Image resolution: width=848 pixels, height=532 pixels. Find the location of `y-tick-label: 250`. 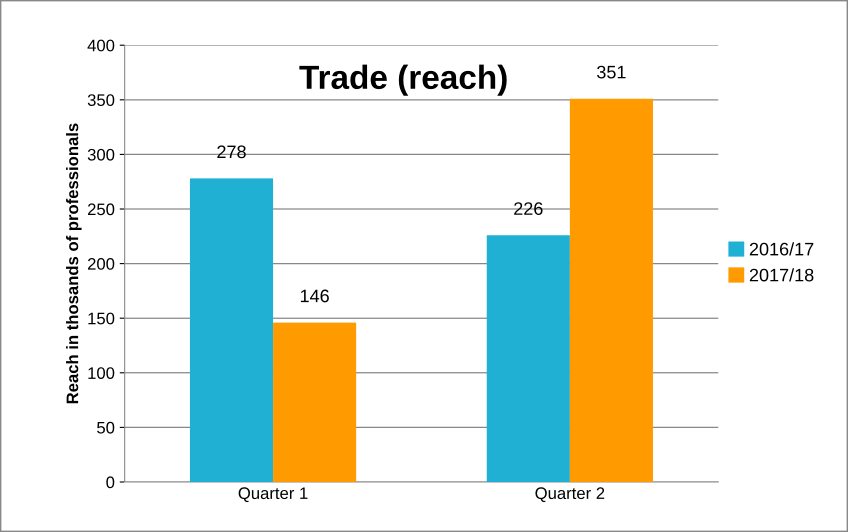

y-tick-label: 250 is located at coordinates (101, 209).